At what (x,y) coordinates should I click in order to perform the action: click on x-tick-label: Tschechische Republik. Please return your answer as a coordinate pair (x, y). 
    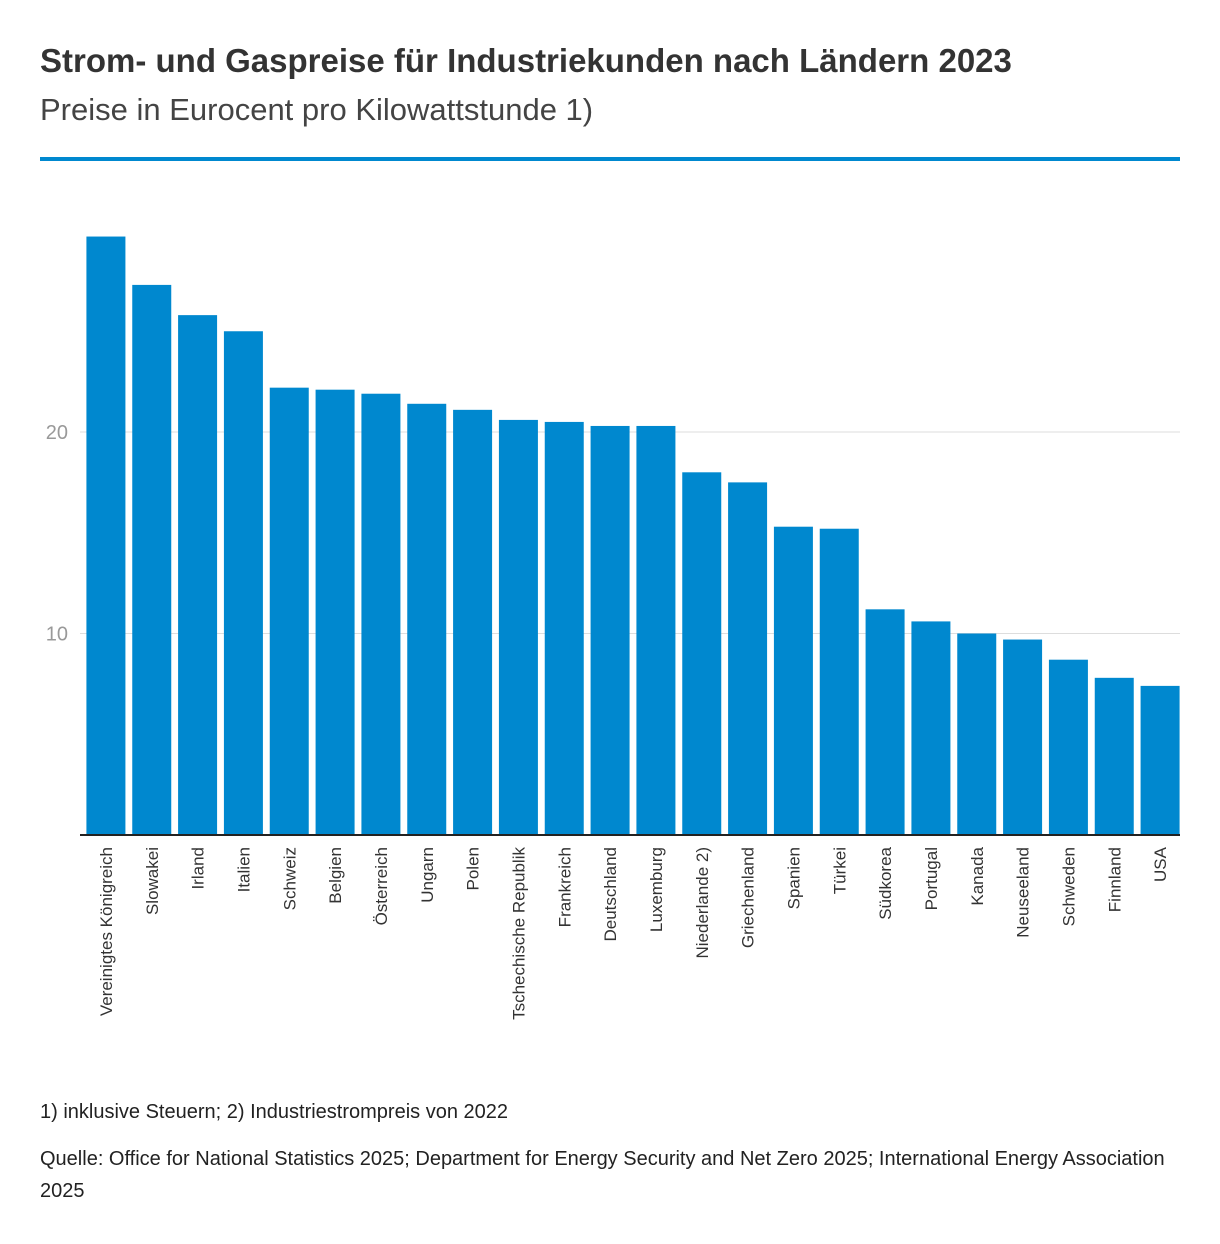
    Looking at the image, I should click on (518, 933).